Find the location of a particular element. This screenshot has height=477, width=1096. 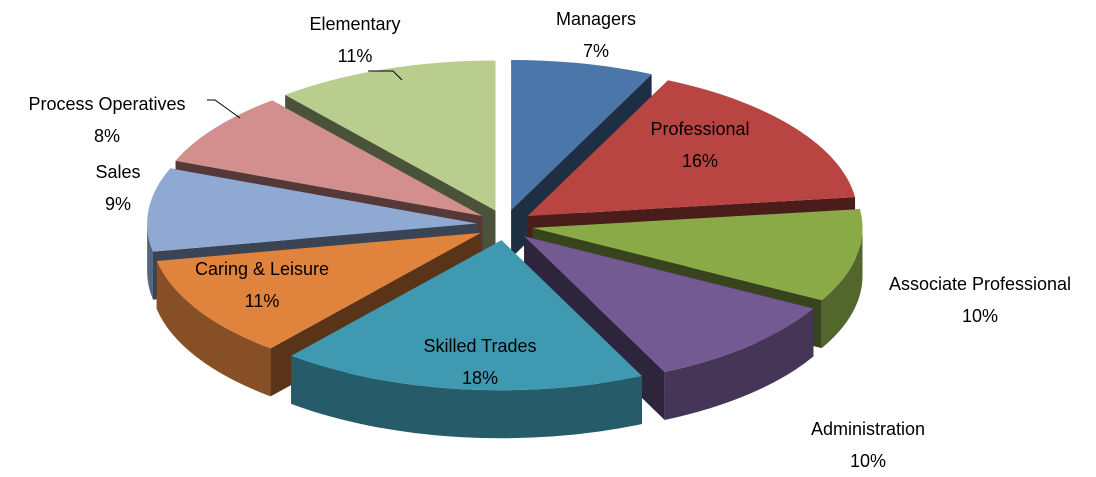

data-label-name: Caring & Leisure is located at coordinates (262, 269).